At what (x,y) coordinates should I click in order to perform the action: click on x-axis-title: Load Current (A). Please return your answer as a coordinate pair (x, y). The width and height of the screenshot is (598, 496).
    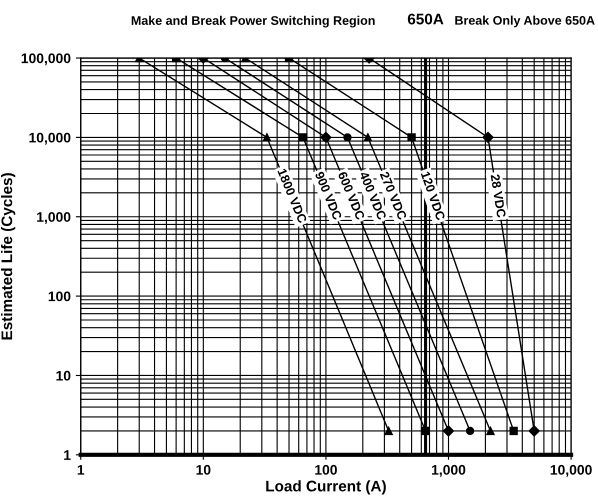
    Looking at the image, I should click on (326, 487).